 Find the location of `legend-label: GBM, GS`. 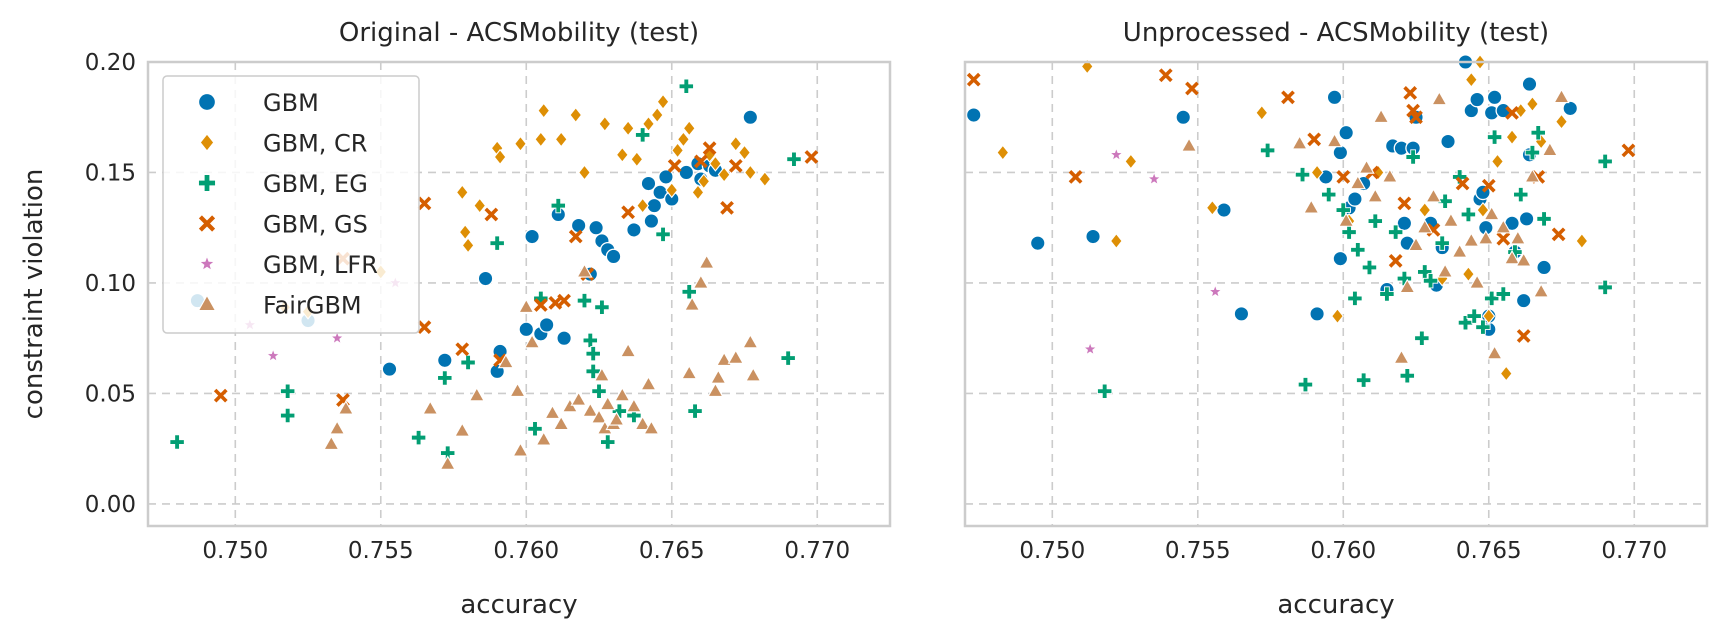

legend-label: GBM, GS is located at coordinates (315, 225).